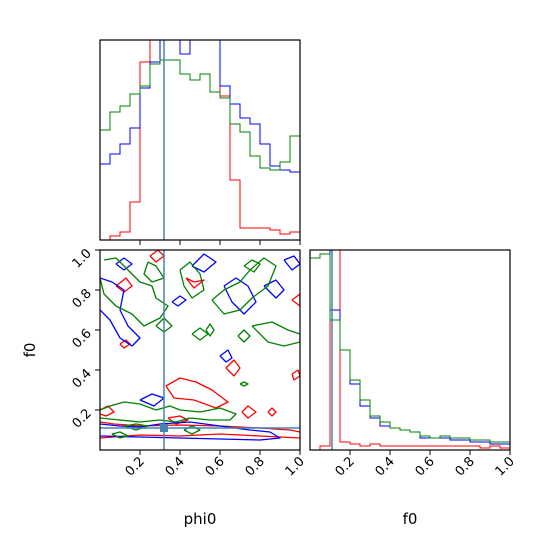  Describe the element at coordinates (385, 466) in the screenshot. I see `f0-marginal-xtick-label: 0.4` at that location.